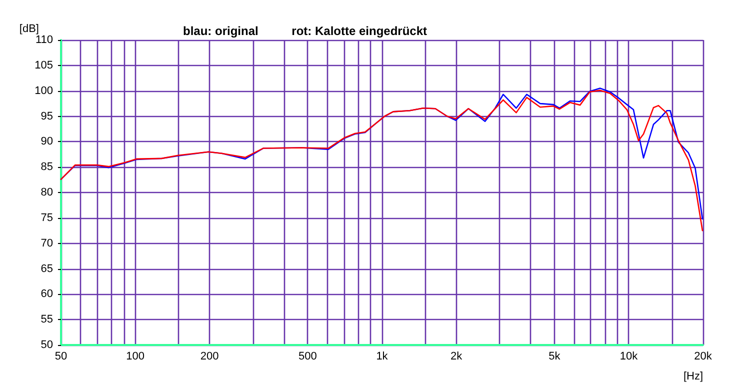 The image size is (738, 390). I want to click on x-tick-label: 100, so click(135, 356).